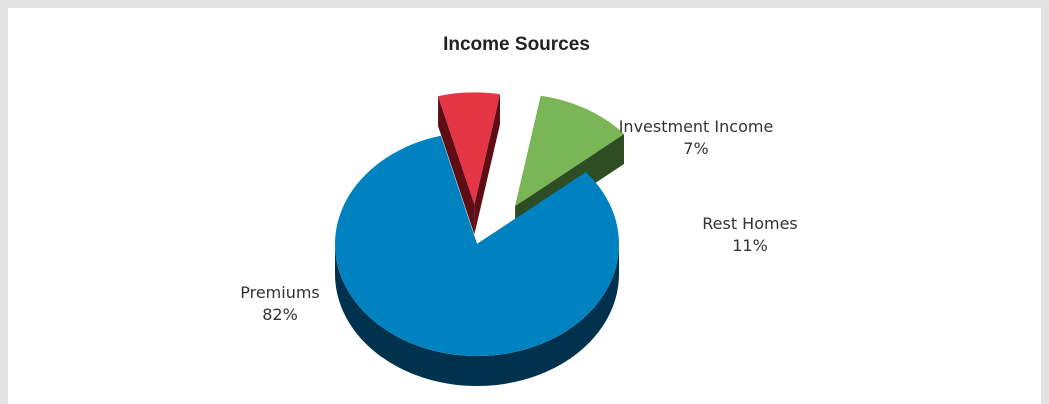 The image size is (1049, 404). I want to click on slice-side-premiums, so click(477, 315).